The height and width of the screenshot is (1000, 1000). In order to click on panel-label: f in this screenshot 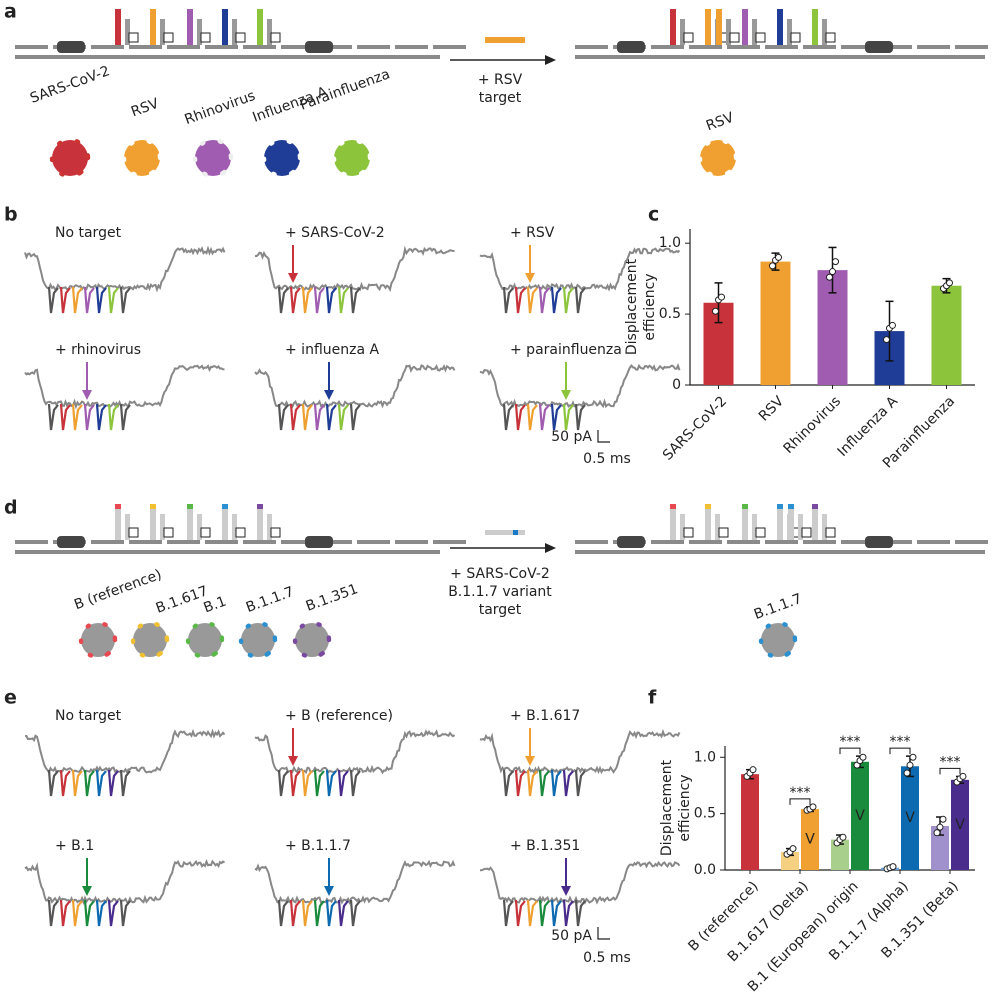, I will do `click(652, 698)`.